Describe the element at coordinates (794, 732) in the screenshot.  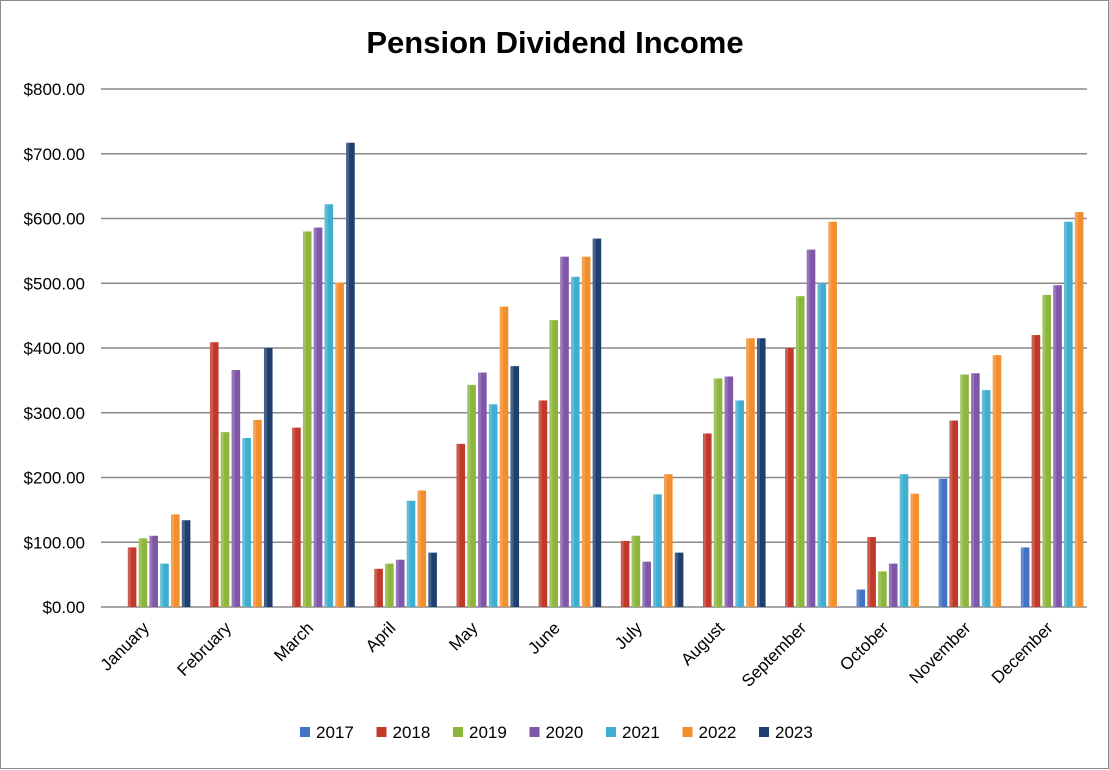
I see `legend-label-2023: 2023` at that location.